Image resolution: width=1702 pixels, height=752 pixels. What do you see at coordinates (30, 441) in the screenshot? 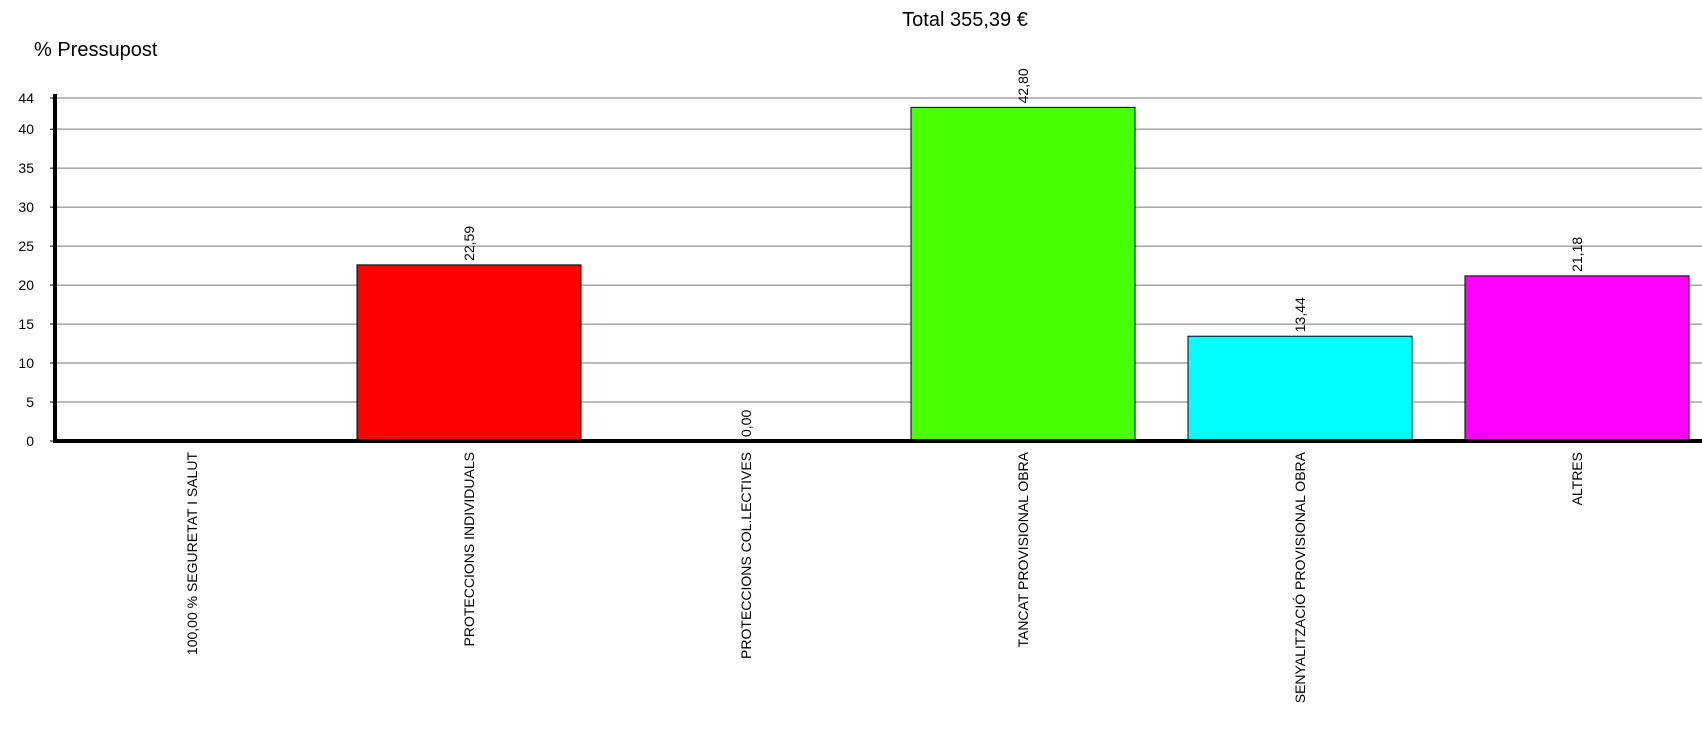
I see `y-tick-label: 0` at bounding box center [30, 441].